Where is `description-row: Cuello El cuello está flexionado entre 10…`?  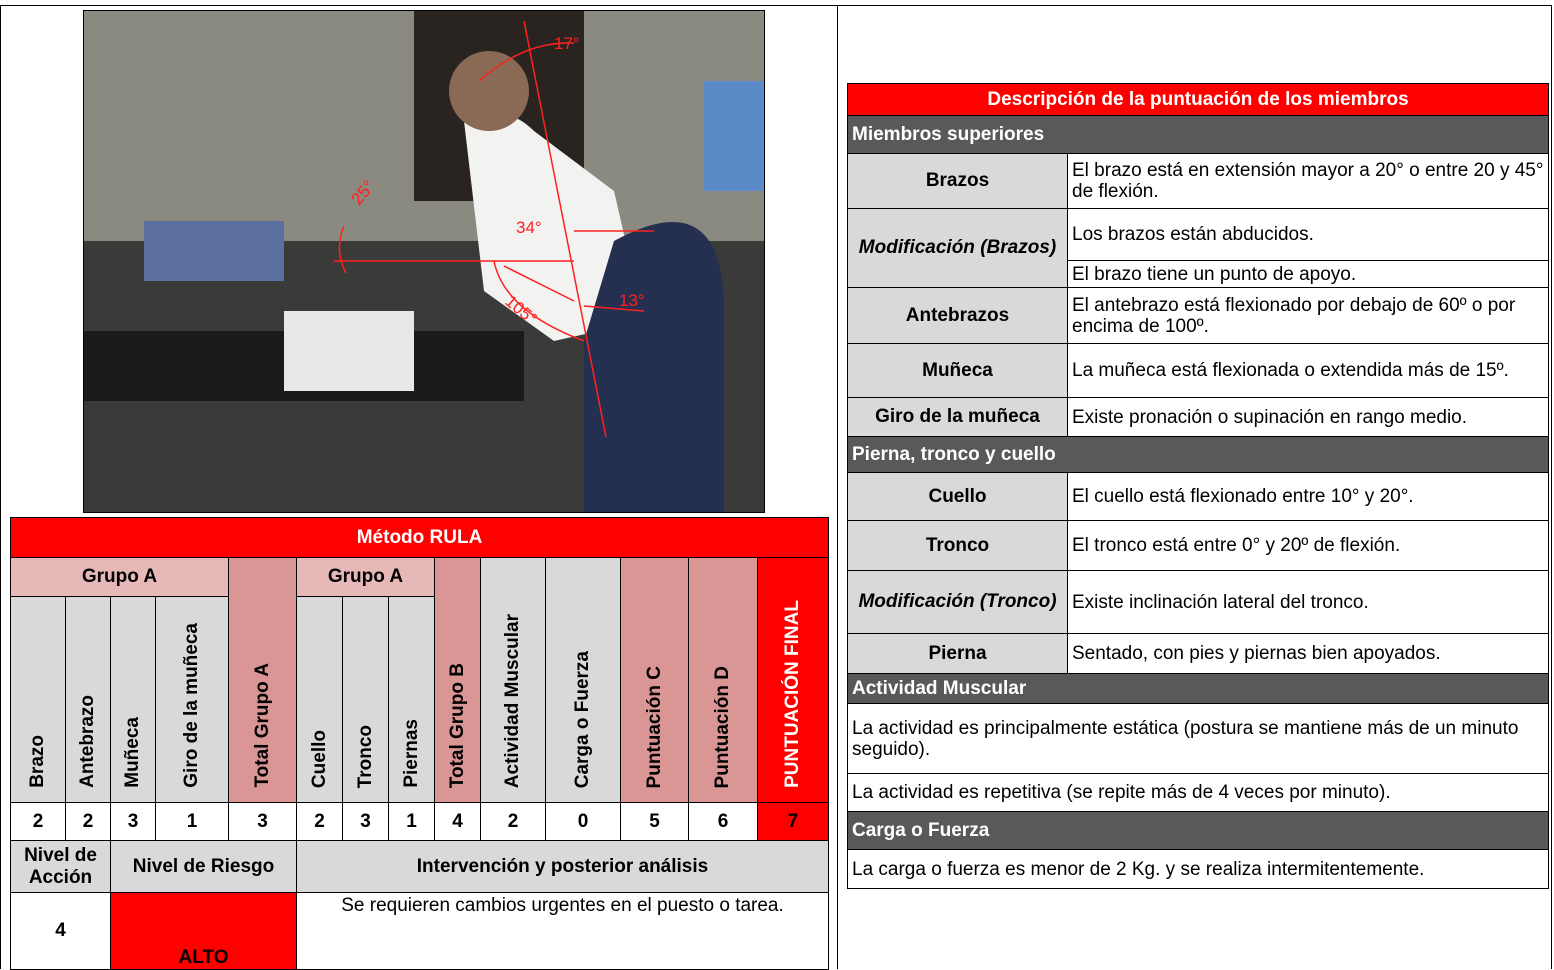 description-row: Cuello El cuello está flexionado entre 10… is located at coordinates (1198, 496).